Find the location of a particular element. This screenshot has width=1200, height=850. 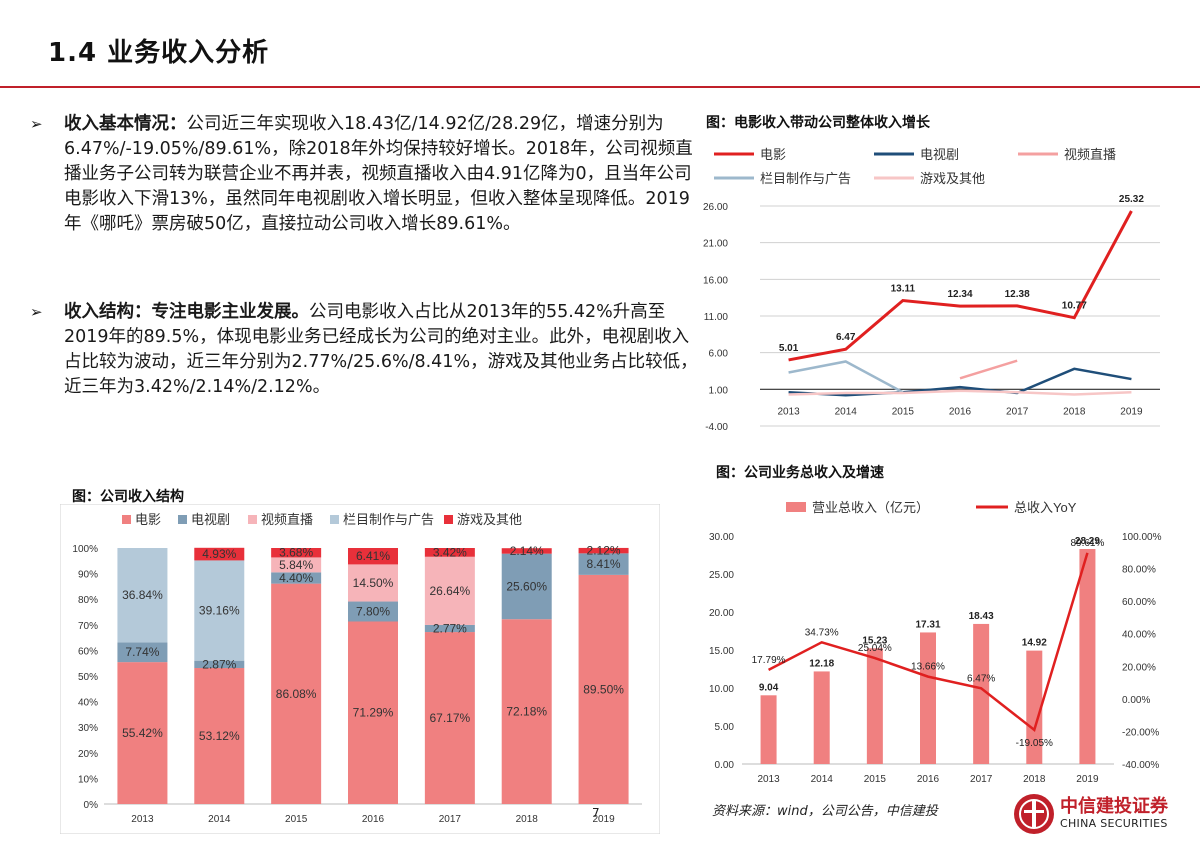

data-label: 2.77% is located at coordinates (450, 628).